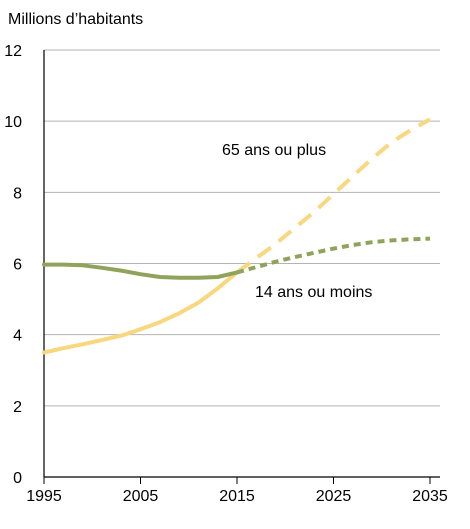 The image size is (470, 529). What do you see at coordinates (140, 312) in the screenshot?
I see `series-line-65-ans-ou-plus-actual` at bounding box center [140, 312].